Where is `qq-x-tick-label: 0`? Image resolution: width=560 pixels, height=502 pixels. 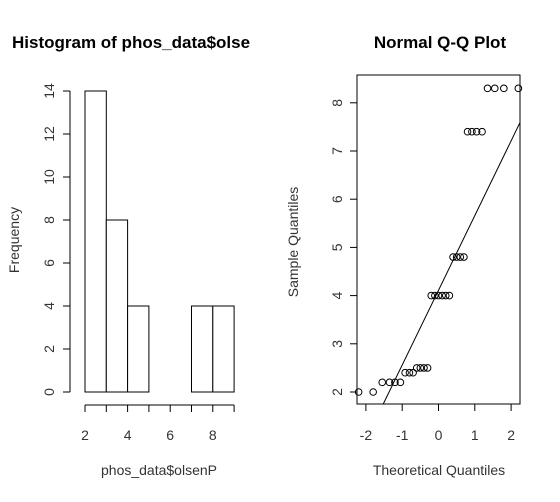
qq-x-tick-label: 0 is located at coordinates (439, 435).